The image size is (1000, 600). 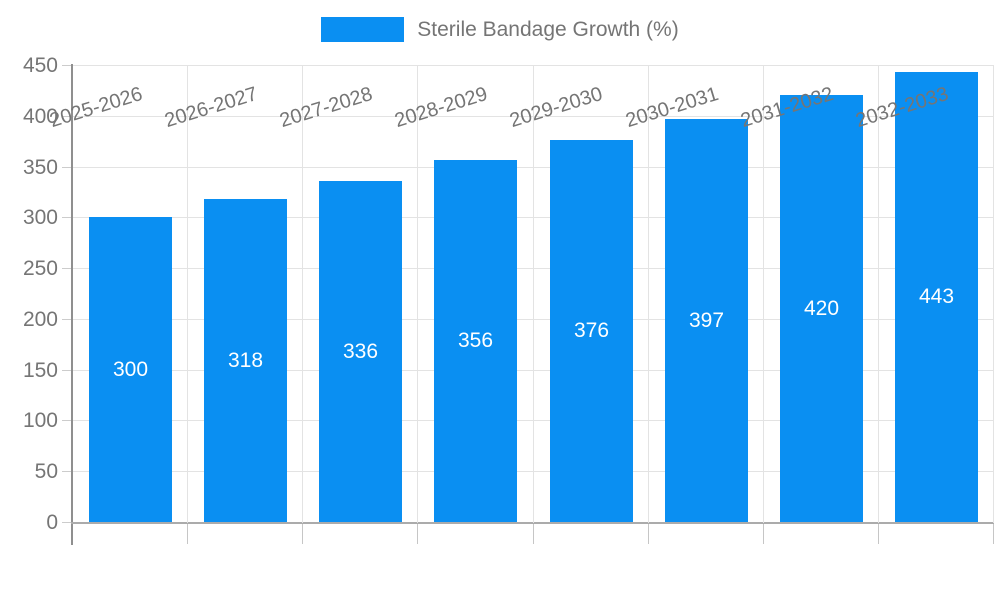 I want to click on bar-value-label: 420, so click(x=821, y=308).